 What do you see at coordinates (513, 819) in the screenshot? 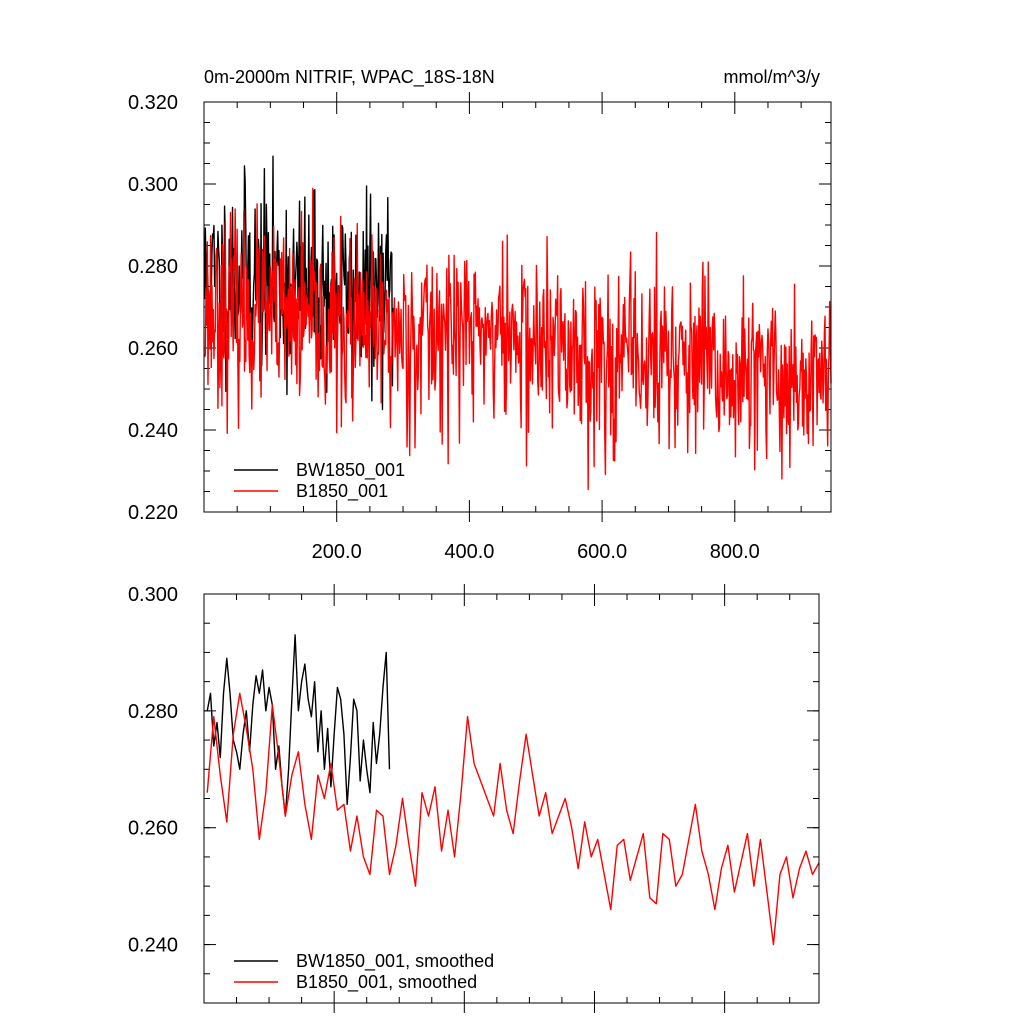
I see `bottom-series-line-b1850` at bounding box center [513, 819].